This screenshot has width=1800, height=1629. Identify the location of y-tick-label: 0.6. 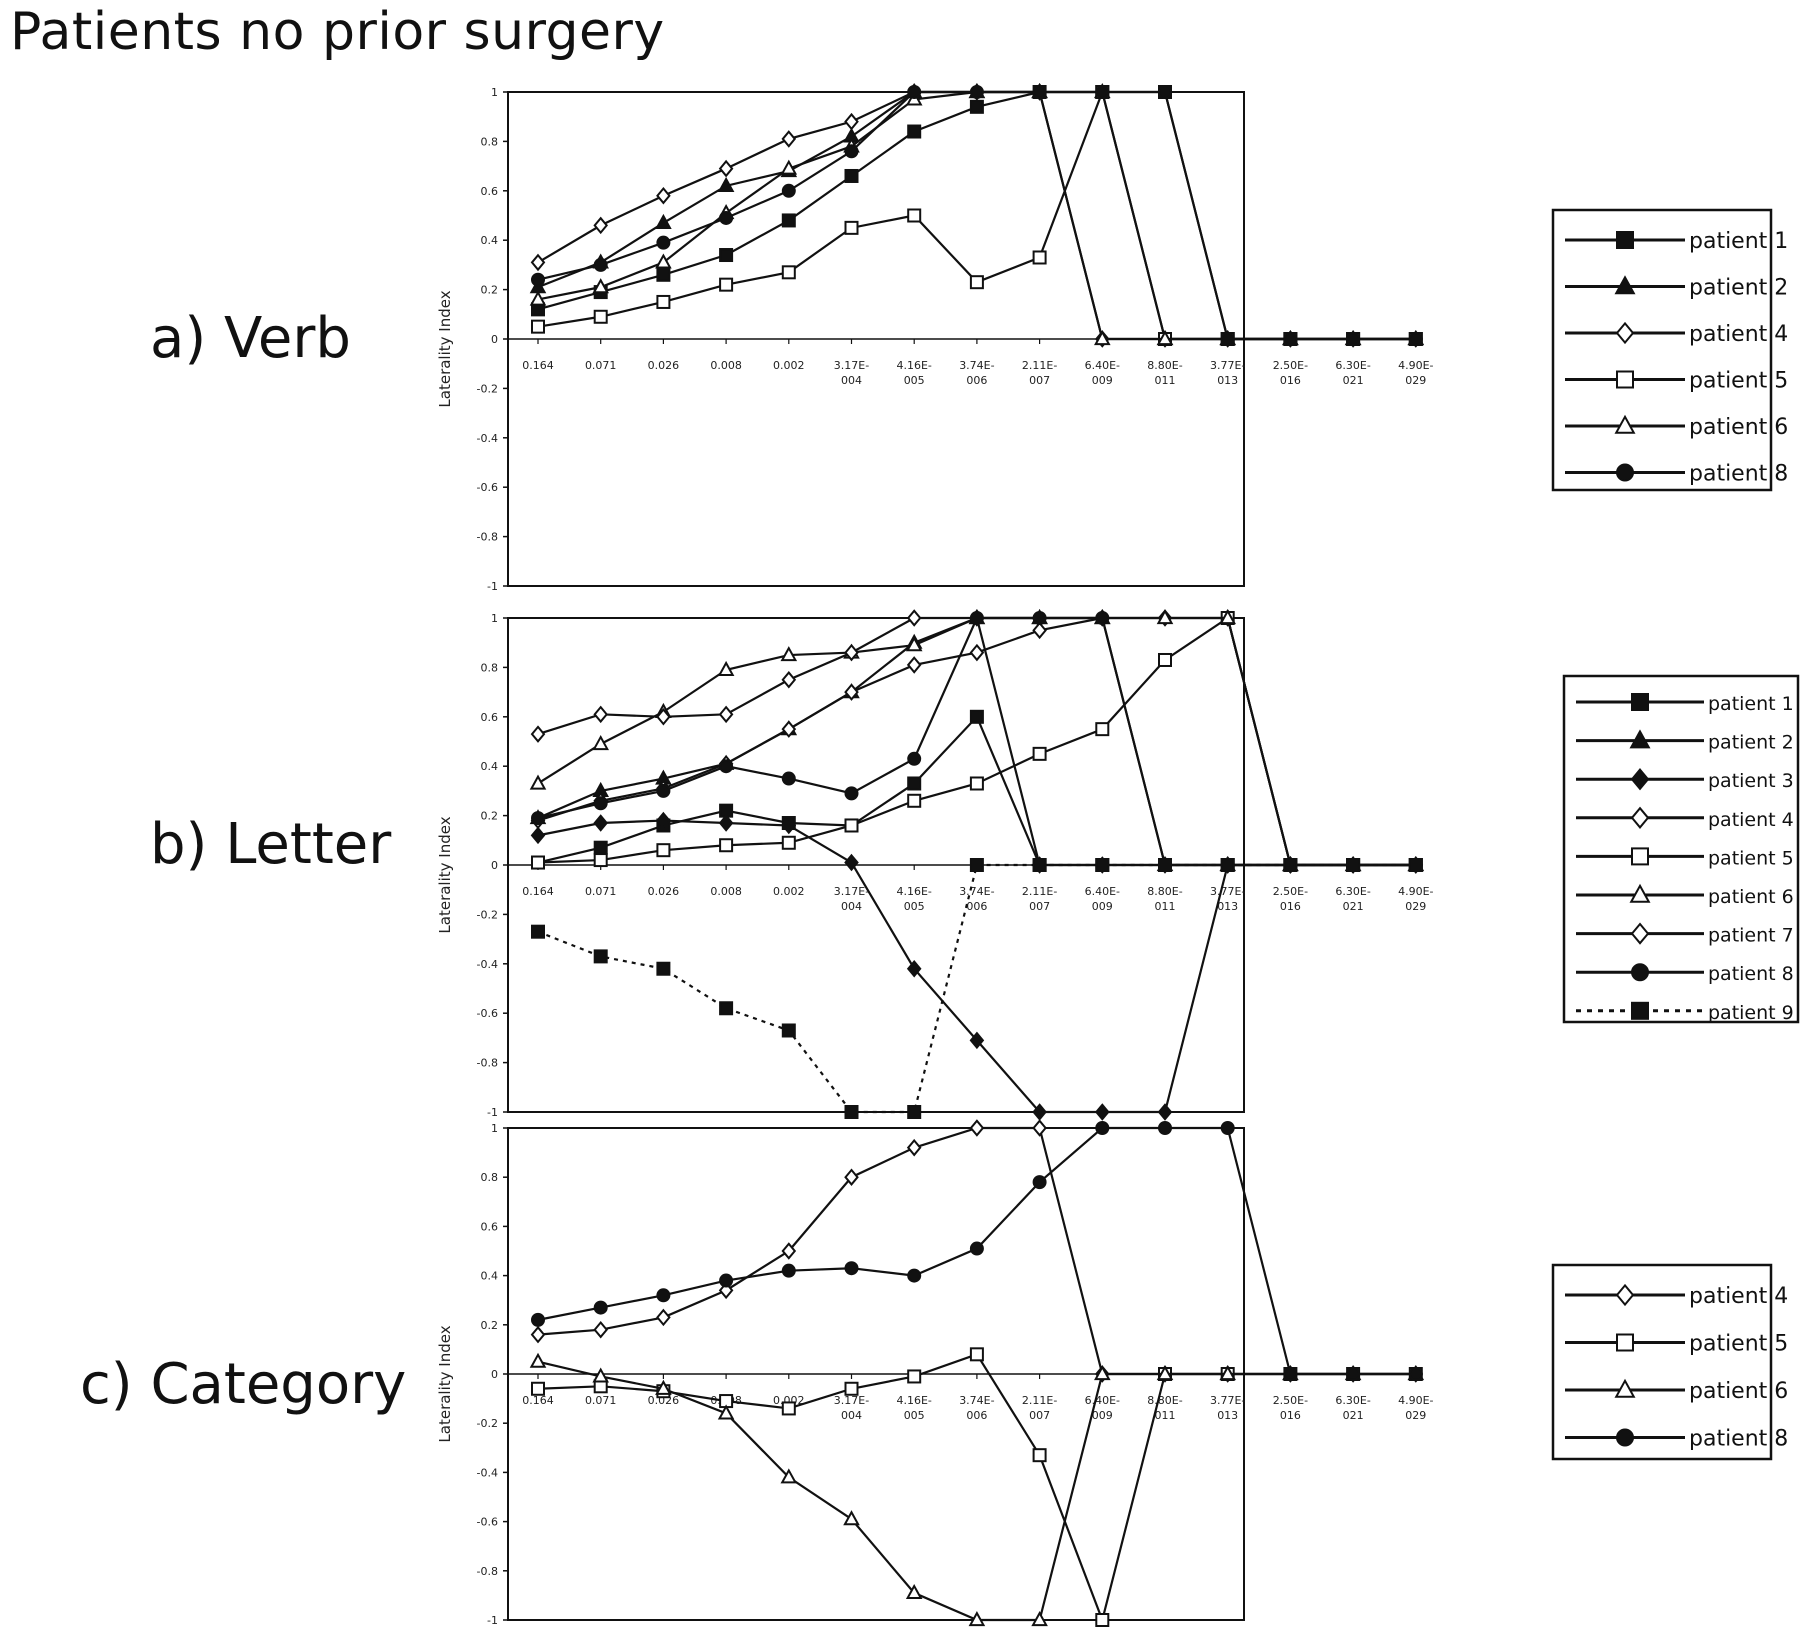
(490, 191).